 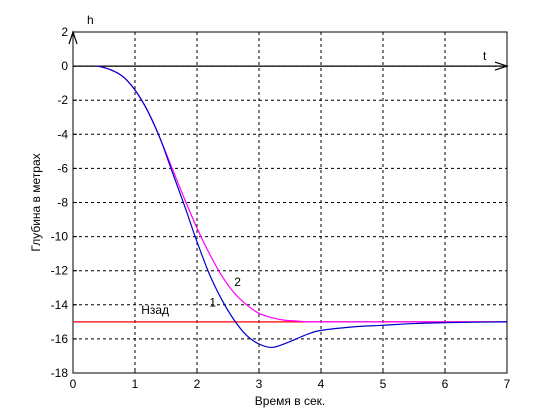 I want to click on y-tick-label: -4, so click(x=62, y=134).